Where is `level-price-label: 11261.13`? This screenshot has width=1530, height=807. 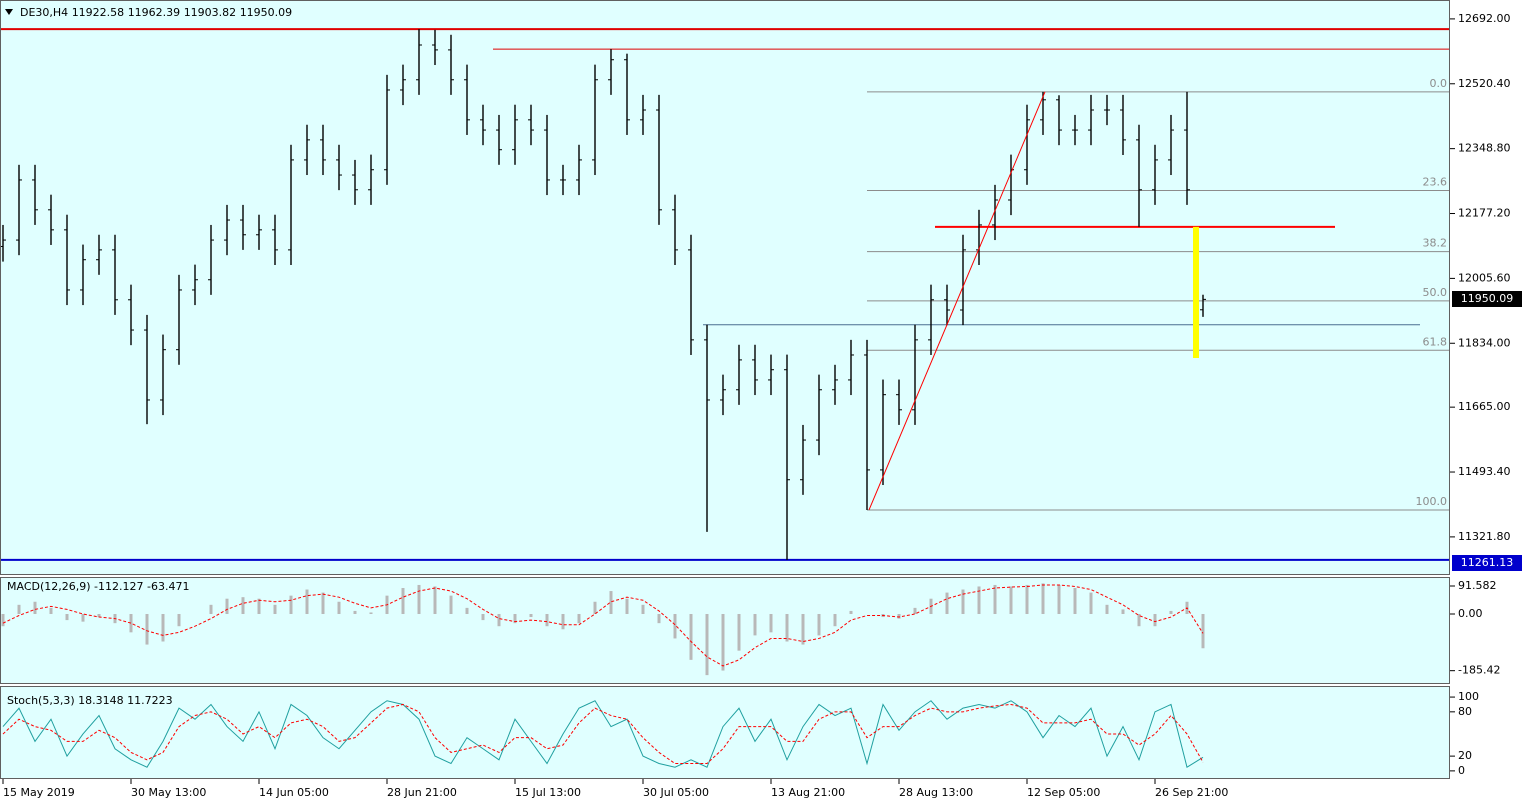
level-price-label: 11261.13 is located at coordinates (1487, 562).